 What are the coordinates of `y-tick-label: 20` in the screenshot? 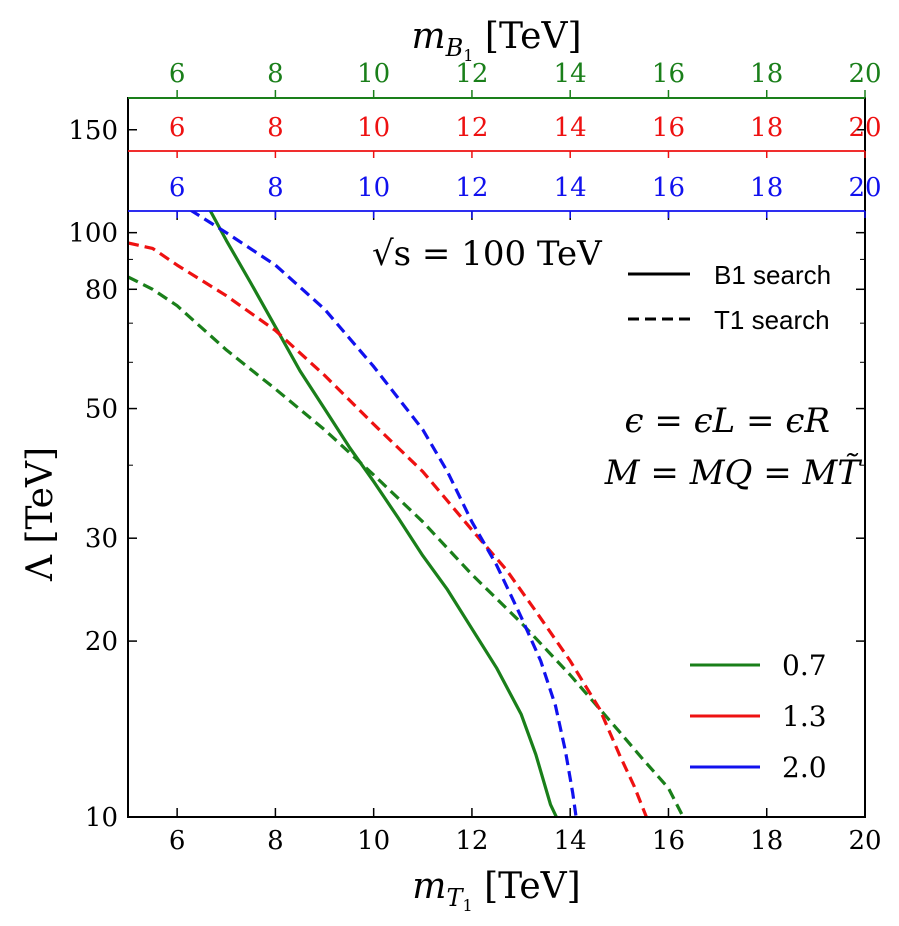 It's located at (101, 642).